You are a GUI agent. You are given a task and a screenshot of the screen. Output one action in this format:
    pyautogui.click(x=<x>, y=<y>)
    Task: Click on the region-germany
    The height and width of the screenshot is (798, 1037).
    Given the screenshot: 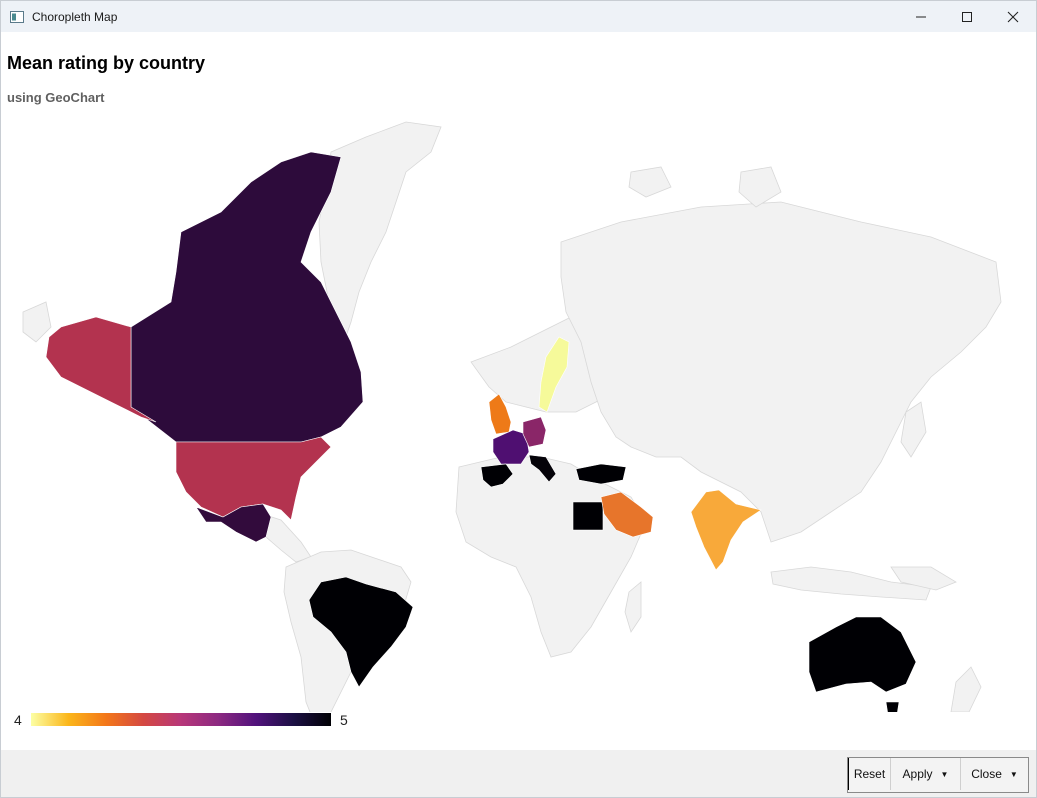 What is the action you would take?
    pyautogui.click(x=534, y=432)
    